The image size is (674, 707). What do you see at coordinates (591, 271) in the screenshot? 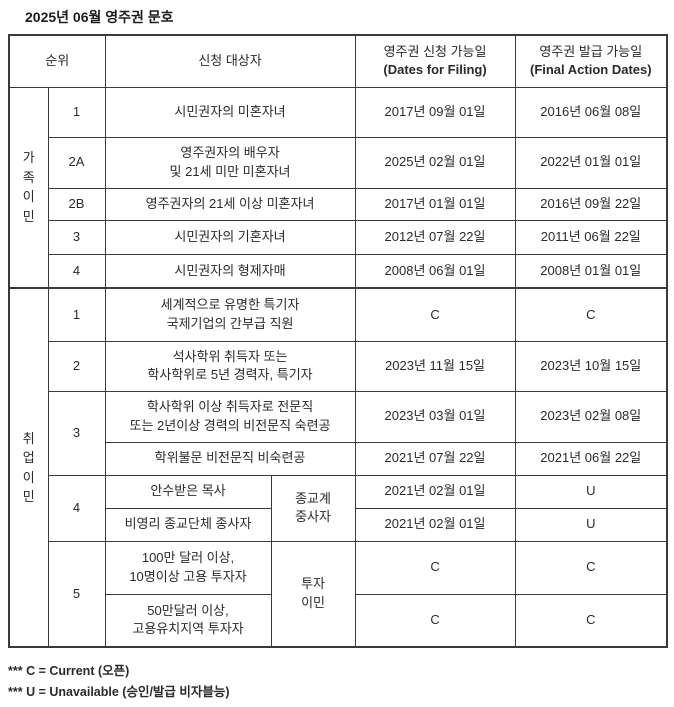
I see `final-date-cell: 2008년 01월 01일` at bounding box center [591, 271].